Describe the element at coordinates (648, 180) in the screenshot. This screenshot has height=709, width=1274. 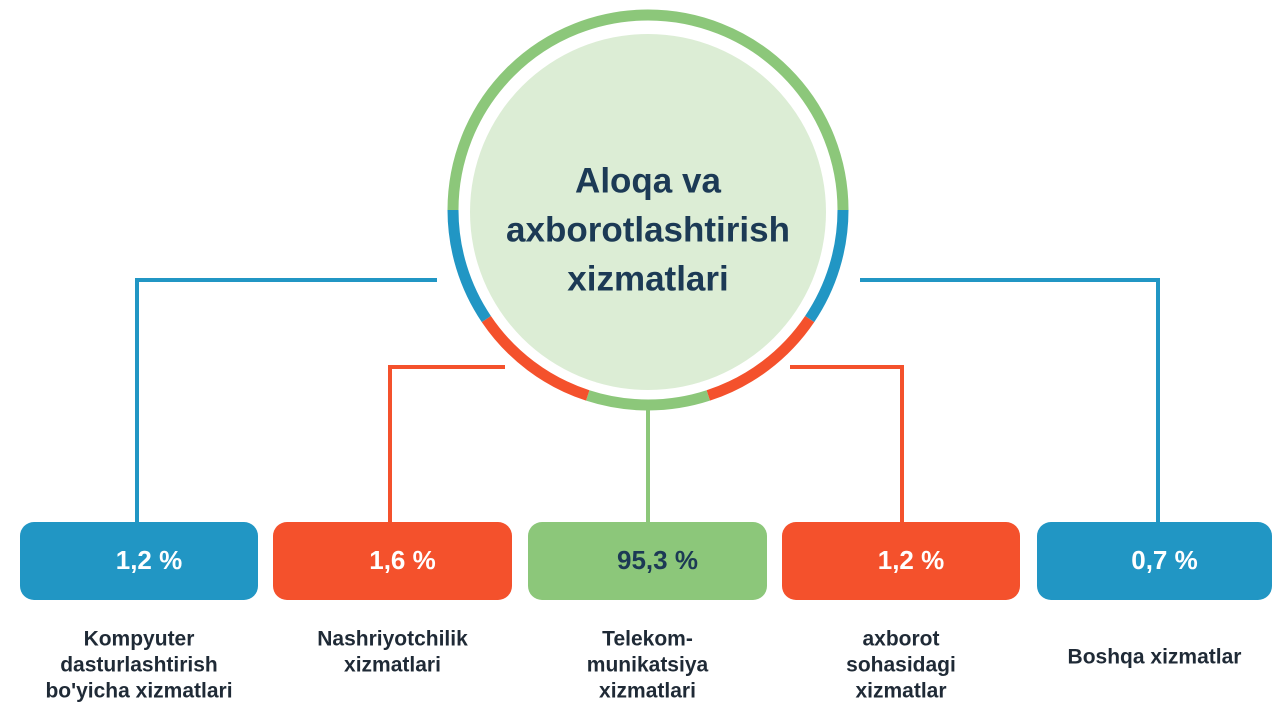
I see `center-title: Aloqa va` at that location.